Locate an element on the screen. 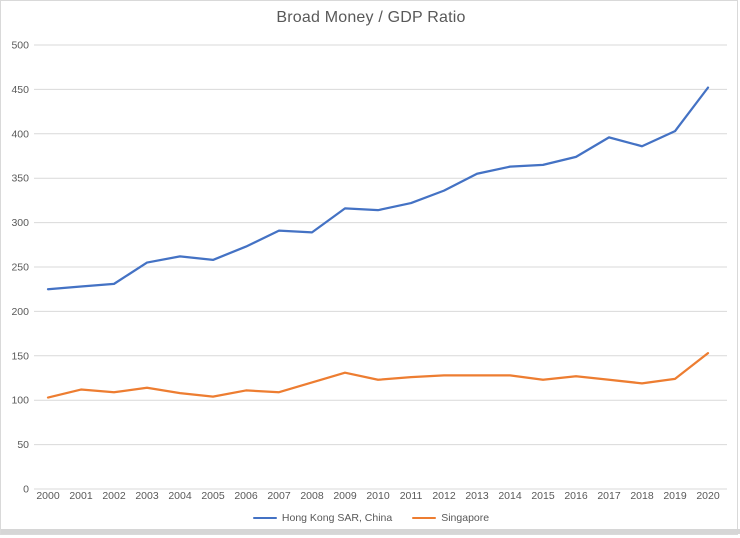  legend-item-singapore: Singapore is located at coordinates (450, 518).